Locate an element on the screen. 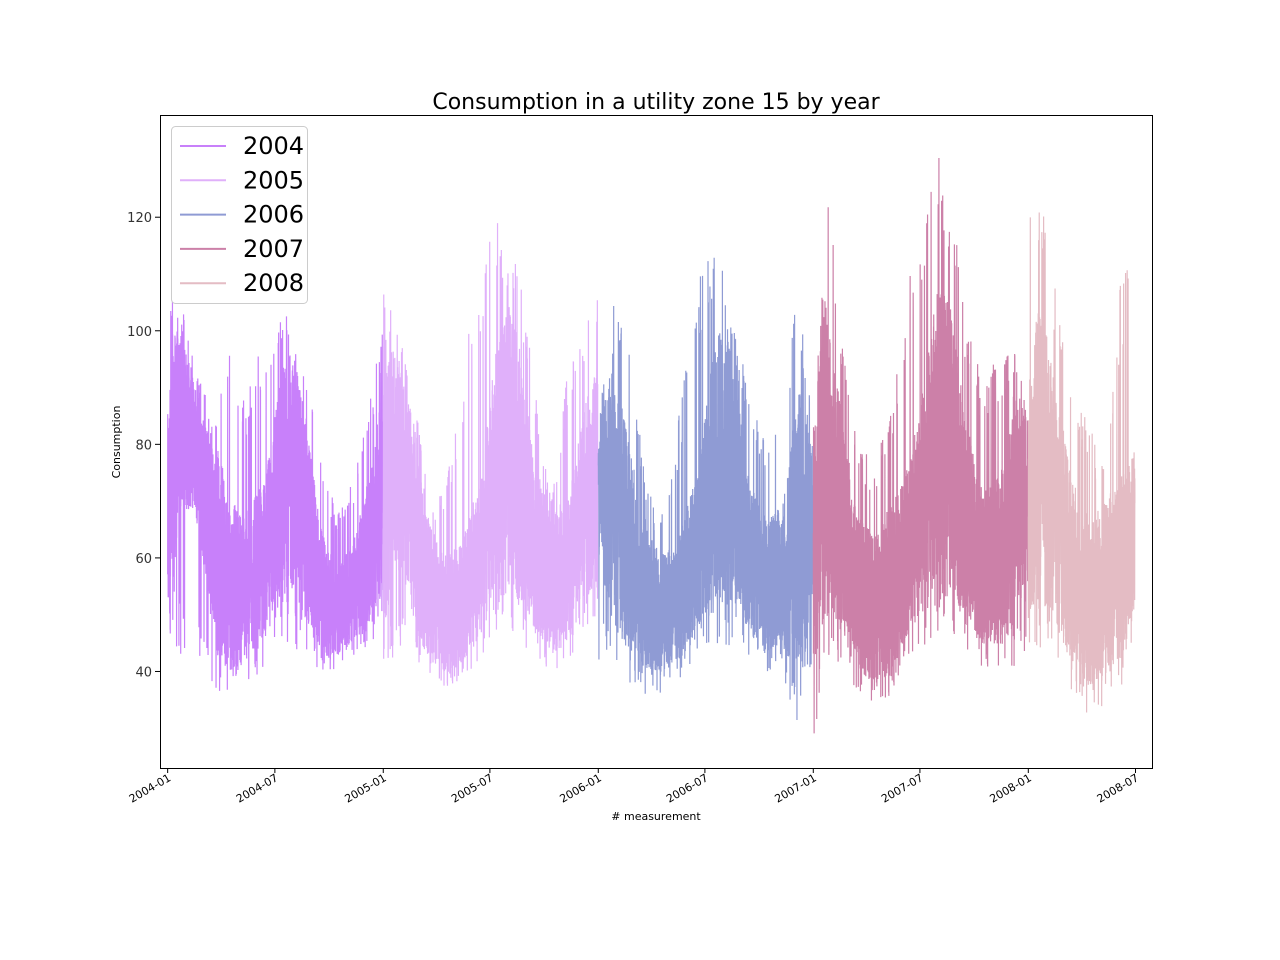  x-tick-label: 2007-07 is located at coordinates (902, 788).